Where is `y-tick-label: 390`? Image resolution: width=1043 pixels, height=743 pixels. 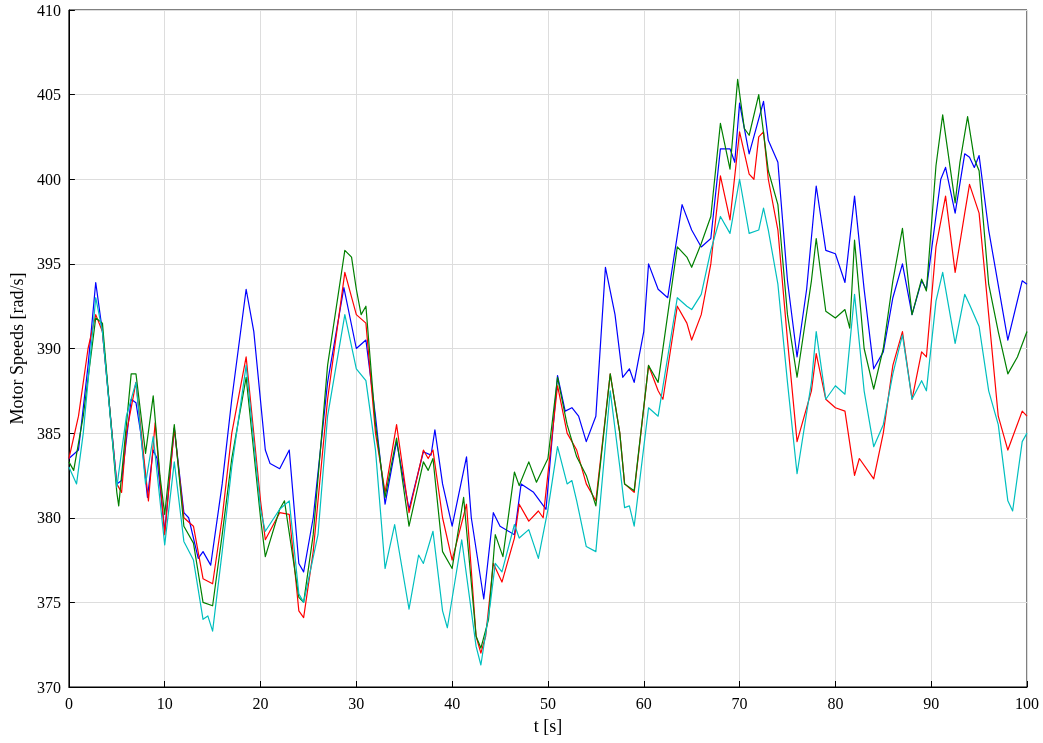
y-tick-label: 390 is located at coordinates (48, 348).